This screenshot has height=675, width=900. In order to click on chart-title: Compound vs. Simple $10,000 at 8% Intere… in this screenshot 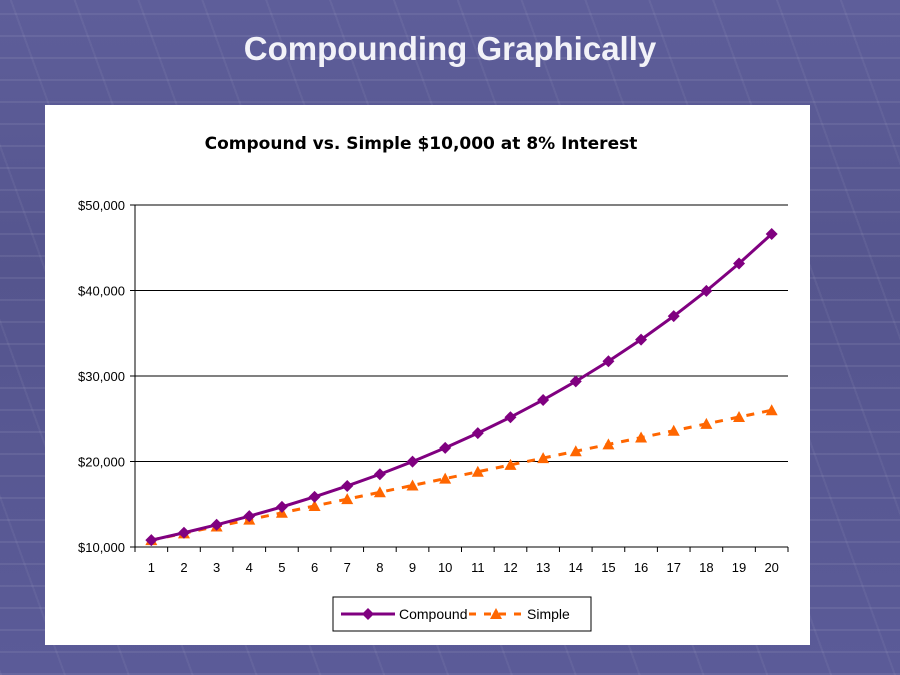, I will do `click(421, 144)`.